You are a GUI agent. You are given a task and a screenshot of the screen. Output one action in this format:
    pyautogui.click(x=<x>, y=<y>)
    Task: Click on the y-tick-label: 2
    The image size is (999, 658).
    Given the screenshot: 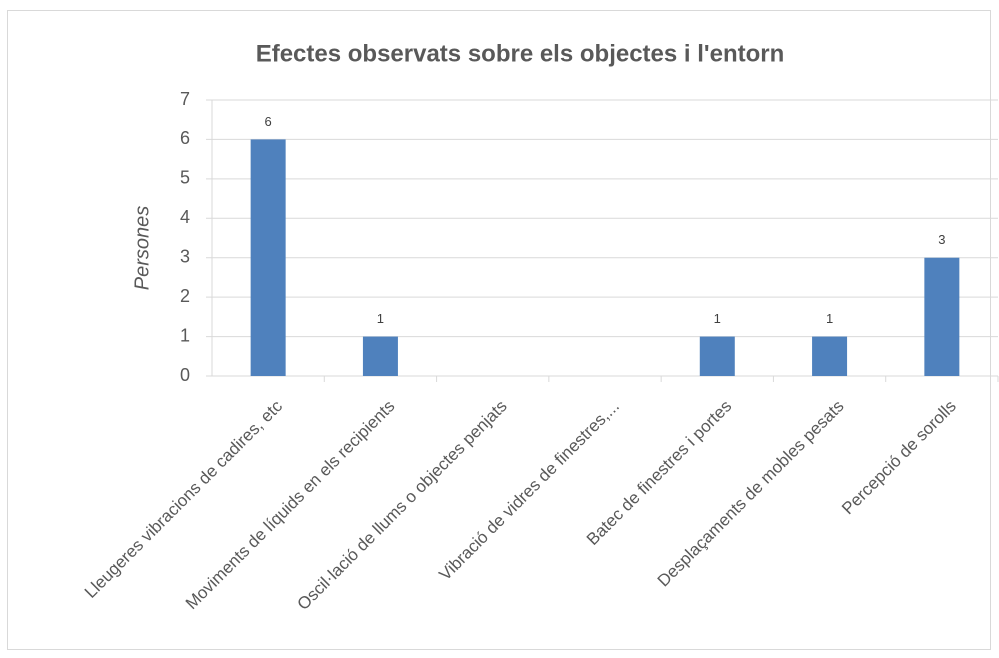 What is the action you would take?
    pyautogui.click(x=185, y=296)
    